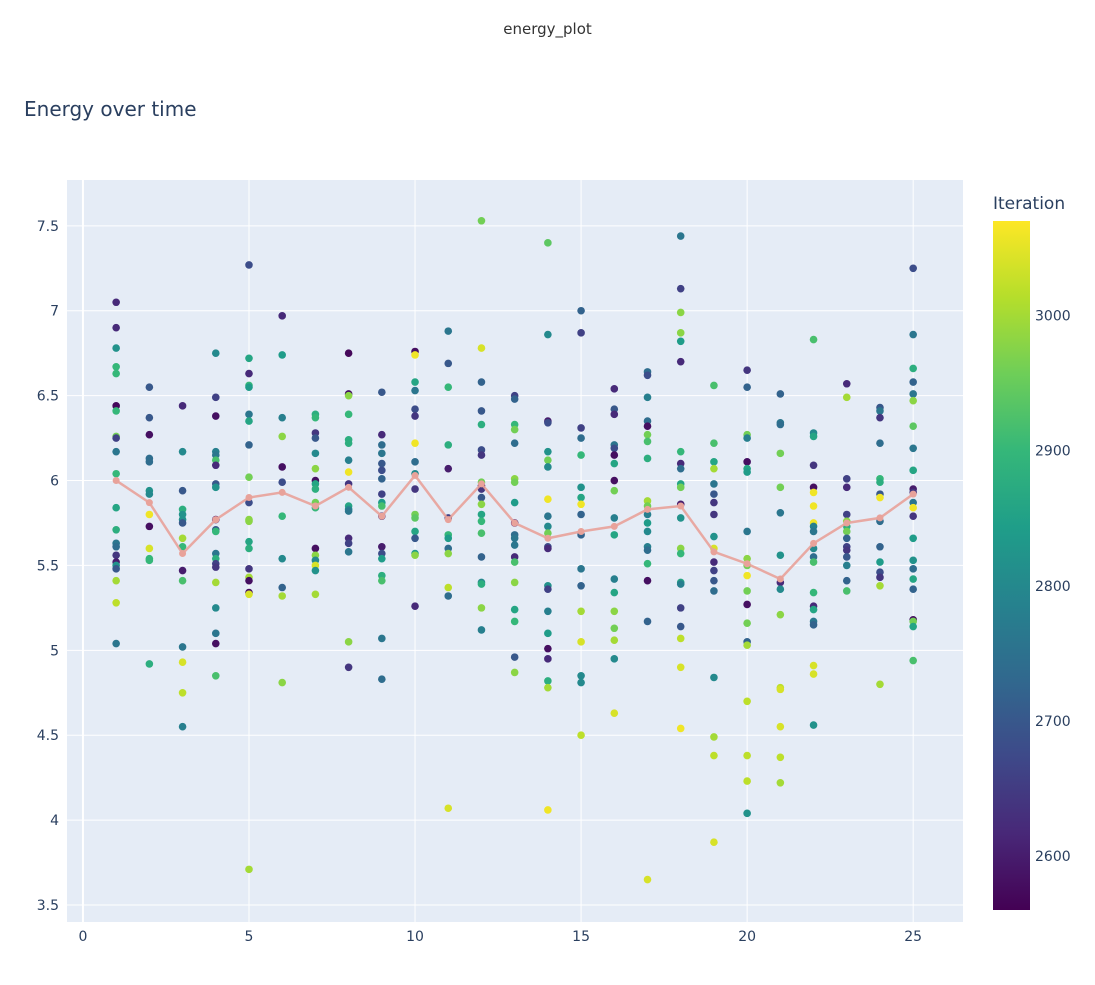 This screenshot has height=985, width=1095. What do you see at coordinates (415, 937) in the screenshot?
I see `x-tick-label: 10` at bounding box center [415, 937].